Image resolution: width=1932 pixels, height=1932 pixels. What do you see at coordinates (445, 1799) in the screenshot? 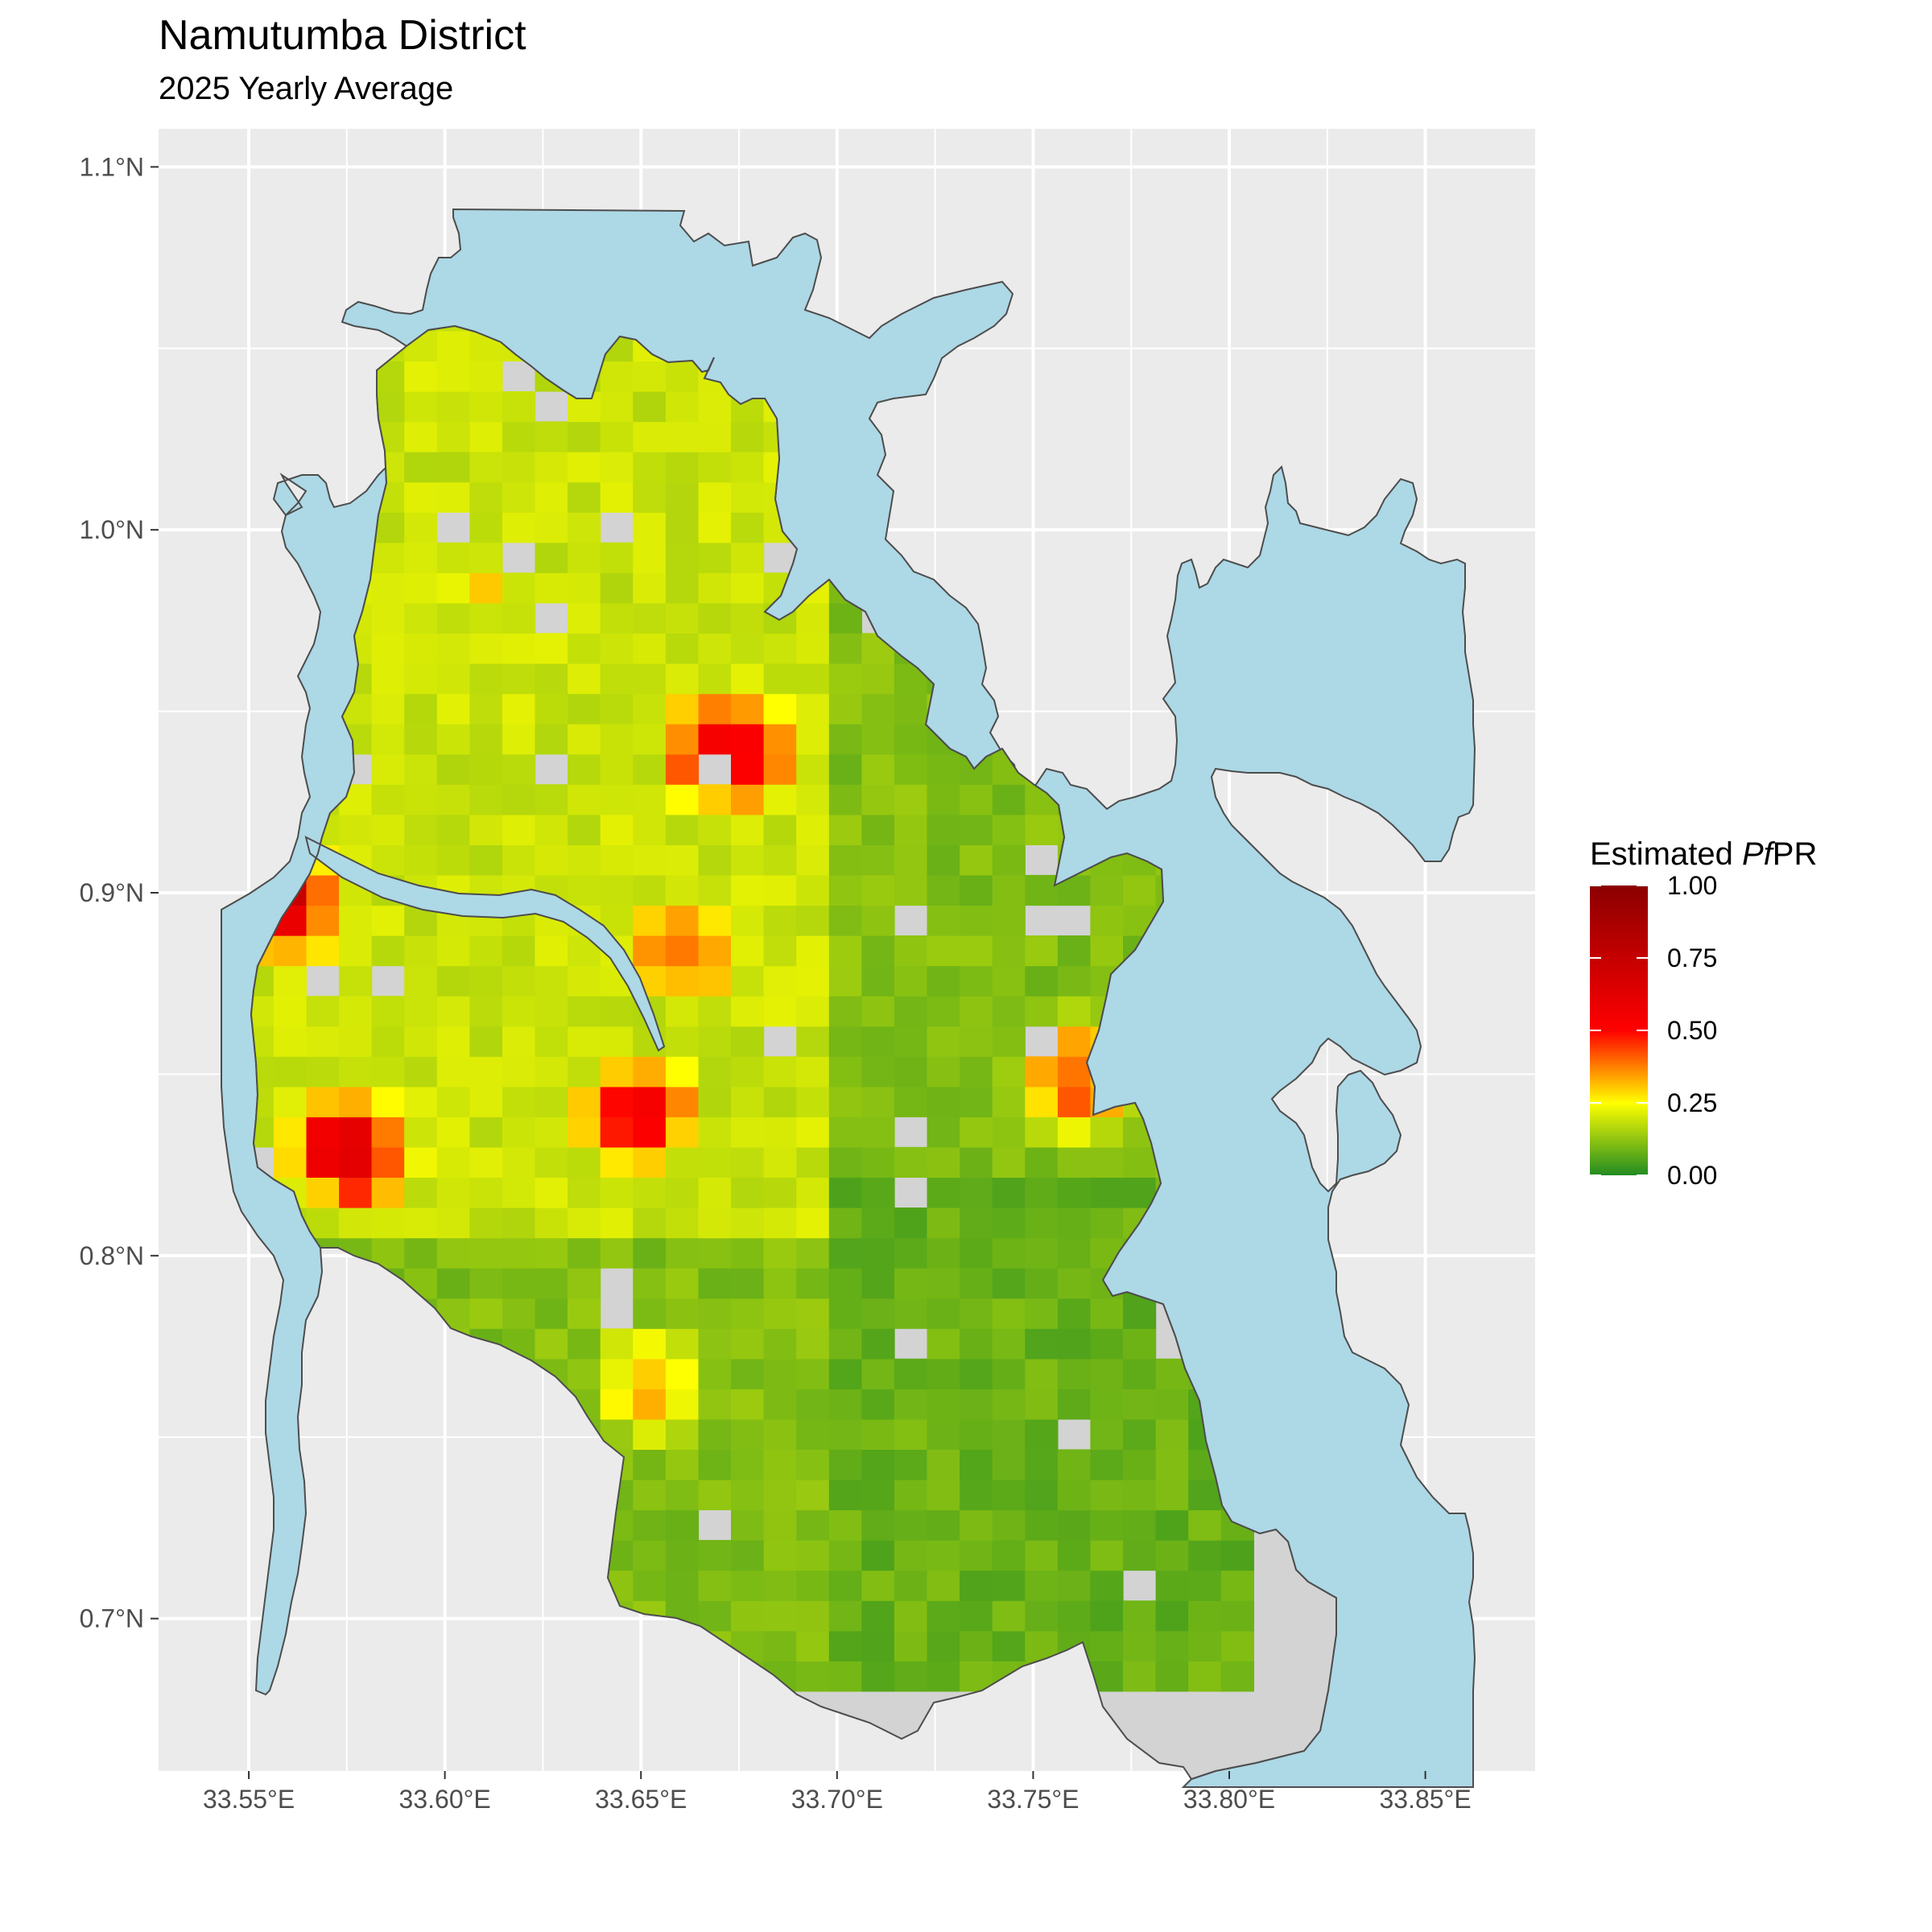
I see `x-tick-label: 33.60°E` at bounding box center [445, 1799].